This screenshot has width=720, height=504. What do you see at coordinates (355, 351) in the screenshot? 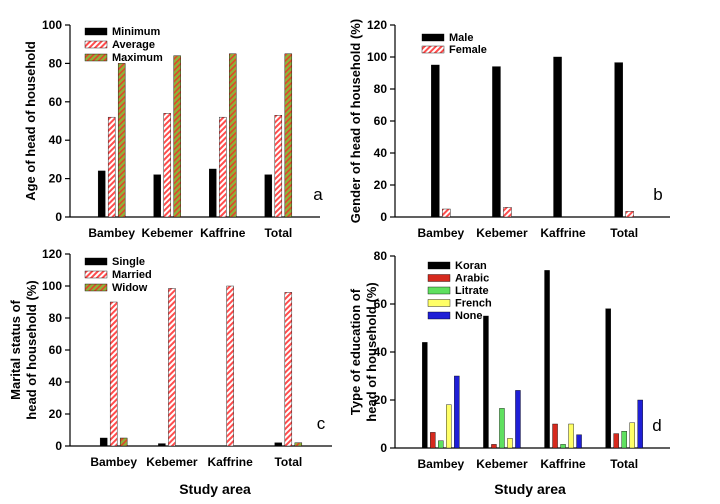
I see `y-axis-label: Type of education of` at bounding box center [355, 351].